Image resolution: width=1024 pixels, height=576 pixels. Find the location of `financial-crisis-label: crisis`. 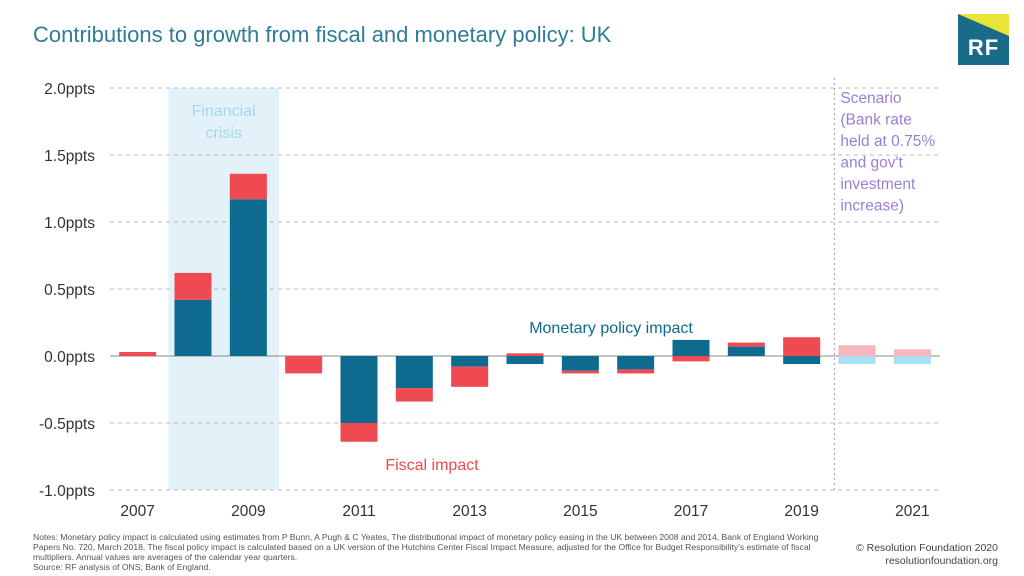

financial-crisis-label: crisis is located at coordinates (223, 133).